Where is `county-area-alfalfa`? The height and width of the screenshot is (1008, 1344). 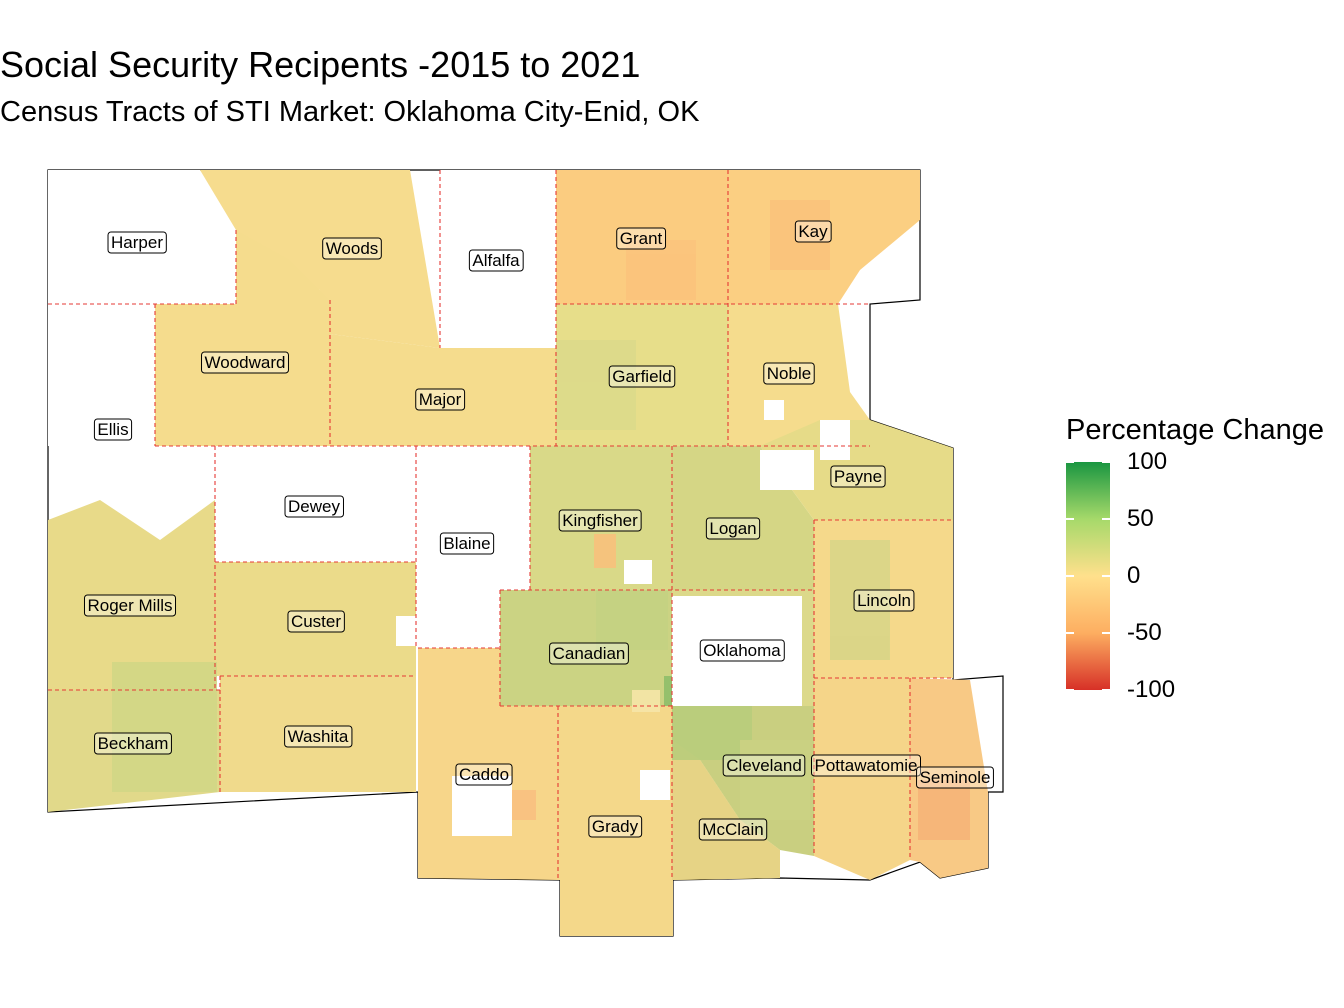
county-area-alfalfa is located at coordinates (498, 259).